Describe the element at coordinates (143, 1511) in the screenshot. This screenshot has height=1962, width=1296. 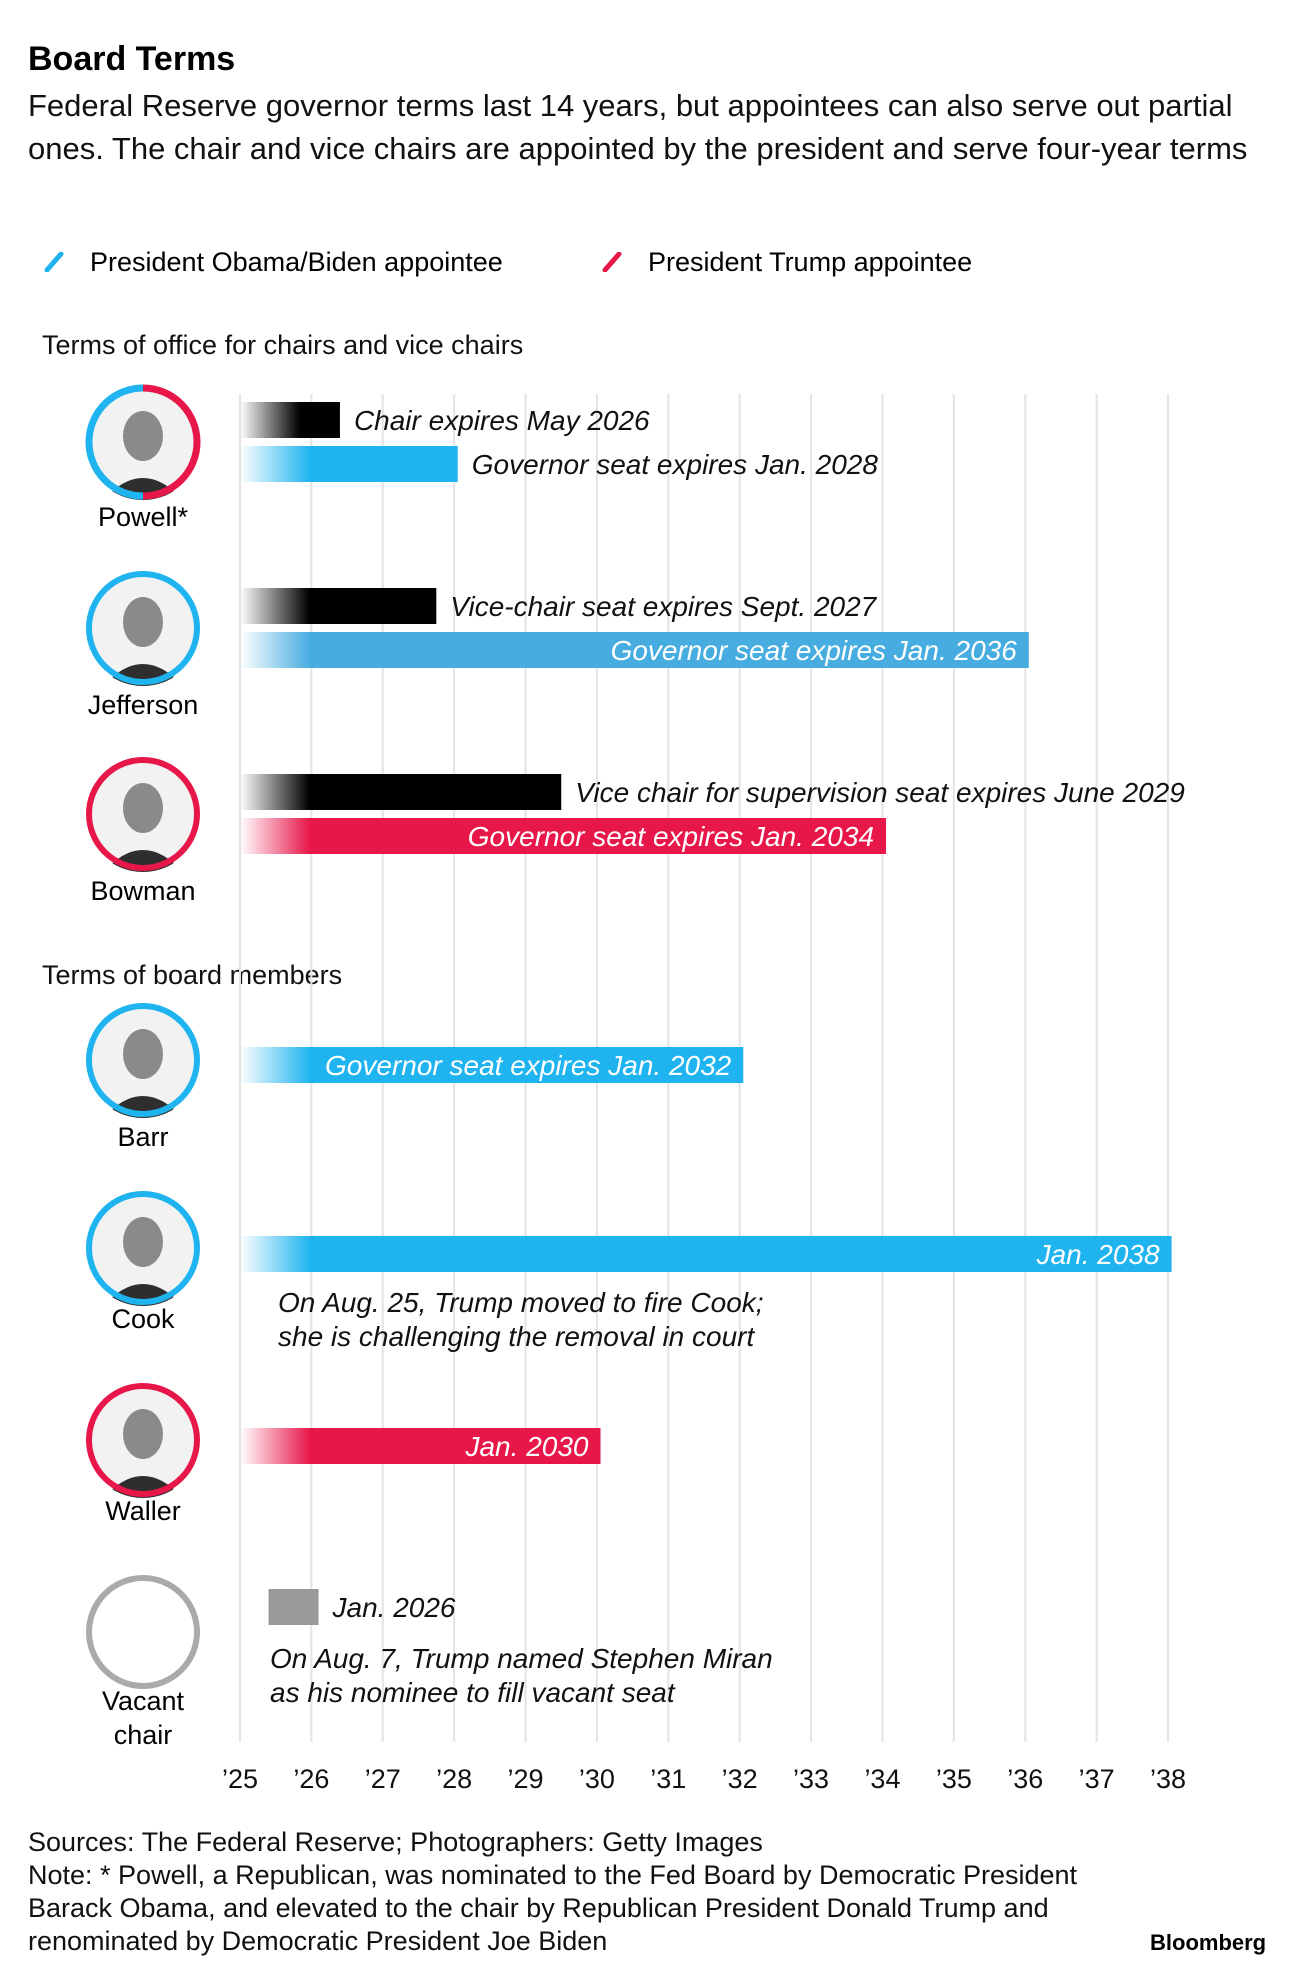
I see `person-name-waller: Waller` at that location.